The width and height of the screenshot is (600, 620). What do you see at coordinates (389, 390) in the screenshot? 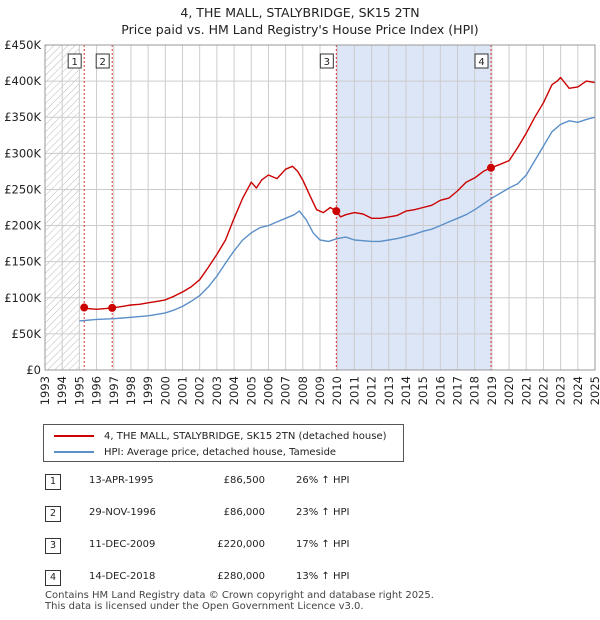
I see `x-tick-label: 2013` at bounding box center [389, 390].